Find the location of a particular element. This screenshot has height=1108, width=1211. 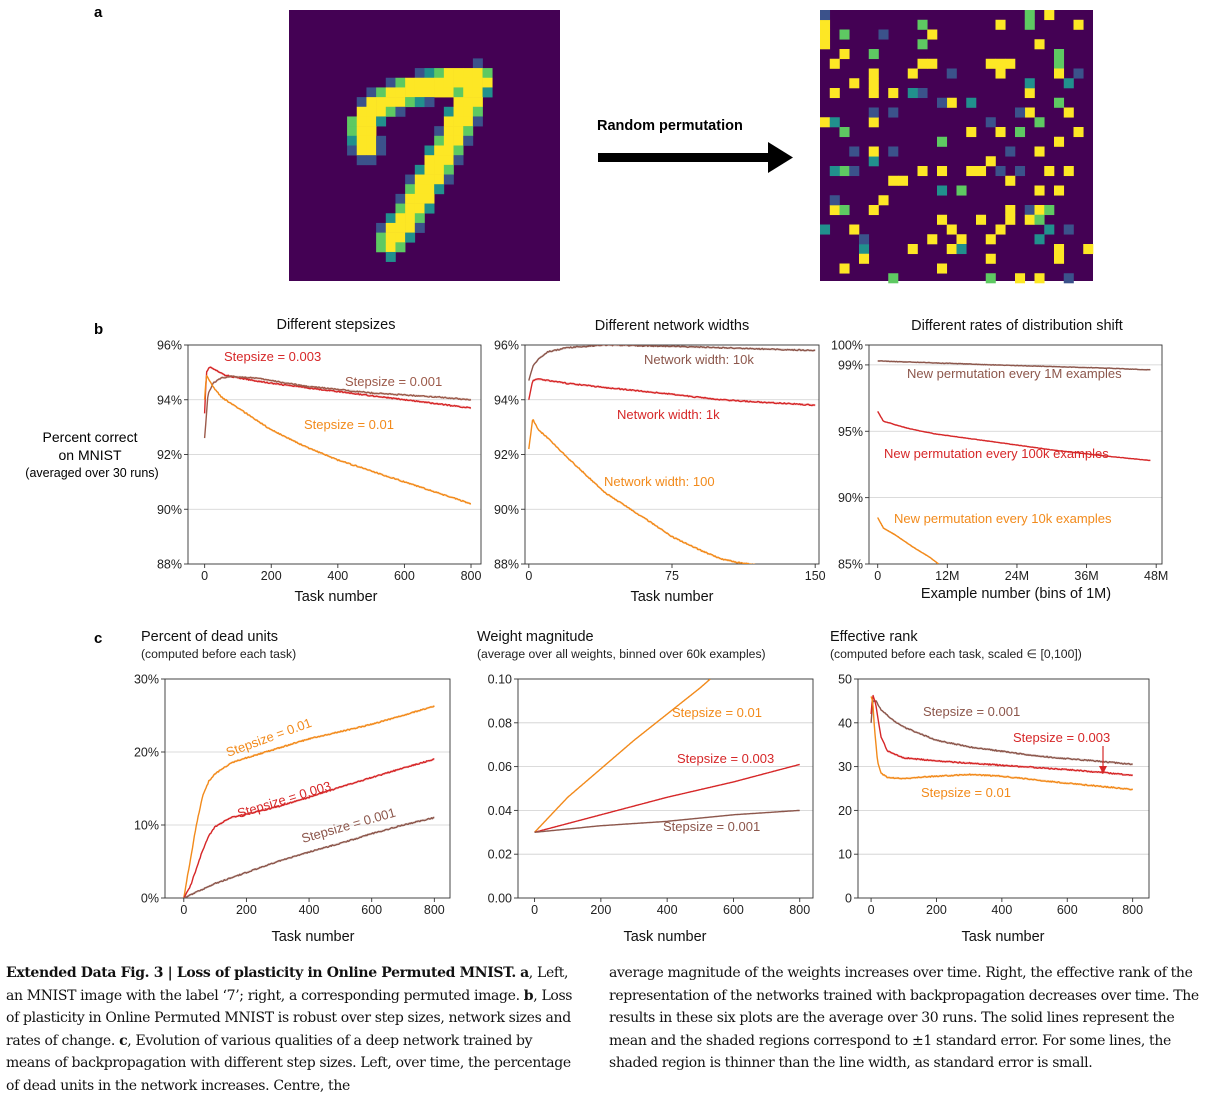

chart-title: Different rates of distribution shift is located at coordinates (1017, 326).